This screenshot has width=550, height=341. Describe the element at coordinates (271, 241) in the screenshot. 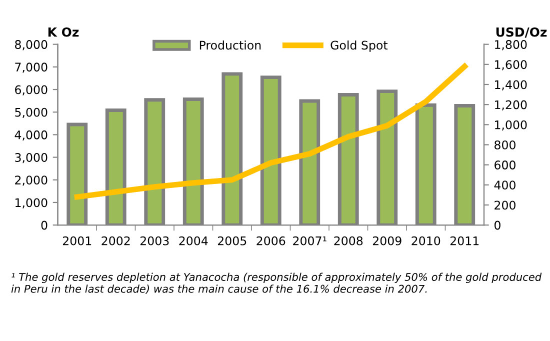

I see `x-tick-label: 2006` at that location.